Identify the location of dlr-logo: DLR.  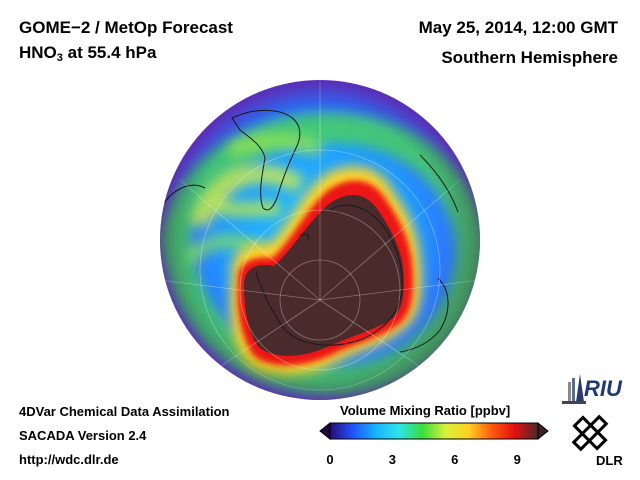
(597, 441).